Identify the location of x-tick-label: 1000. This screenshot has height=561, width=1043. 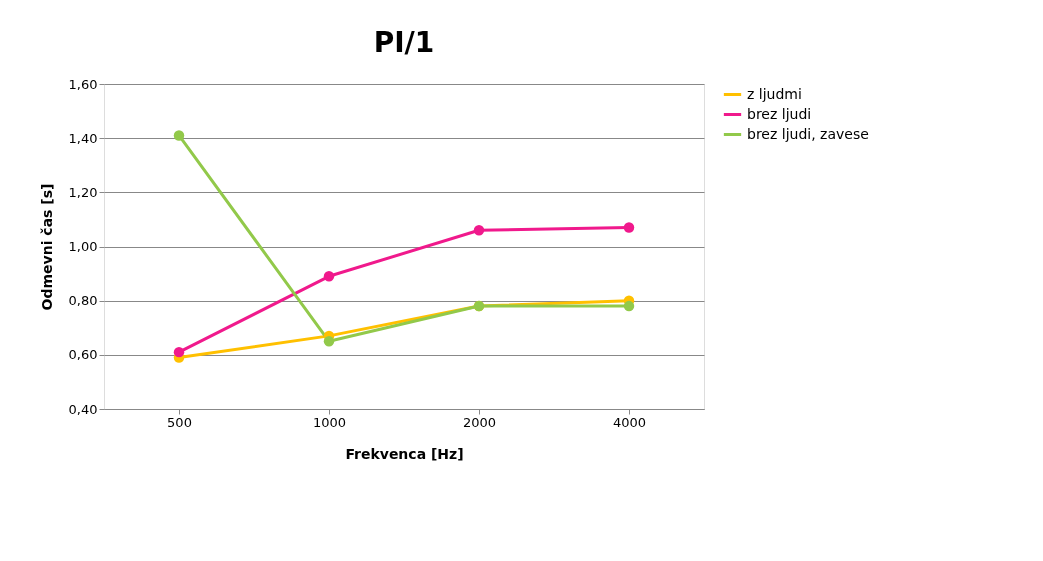
(329, 422).